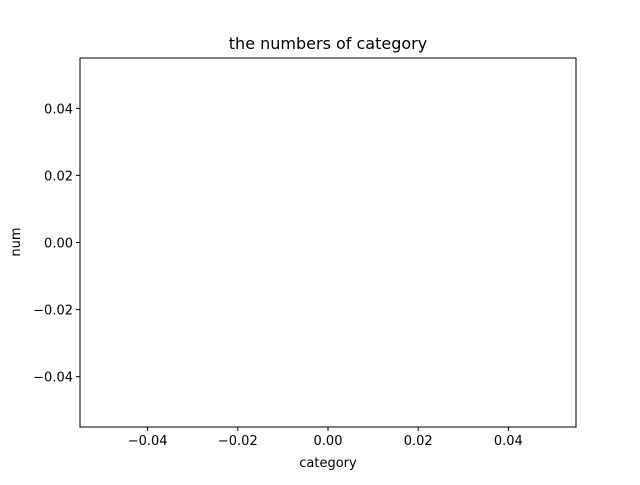  I want to click on y-axis-ticks: −0.04 −0.02 0.00 0.02 0.04, so click(56, 244).